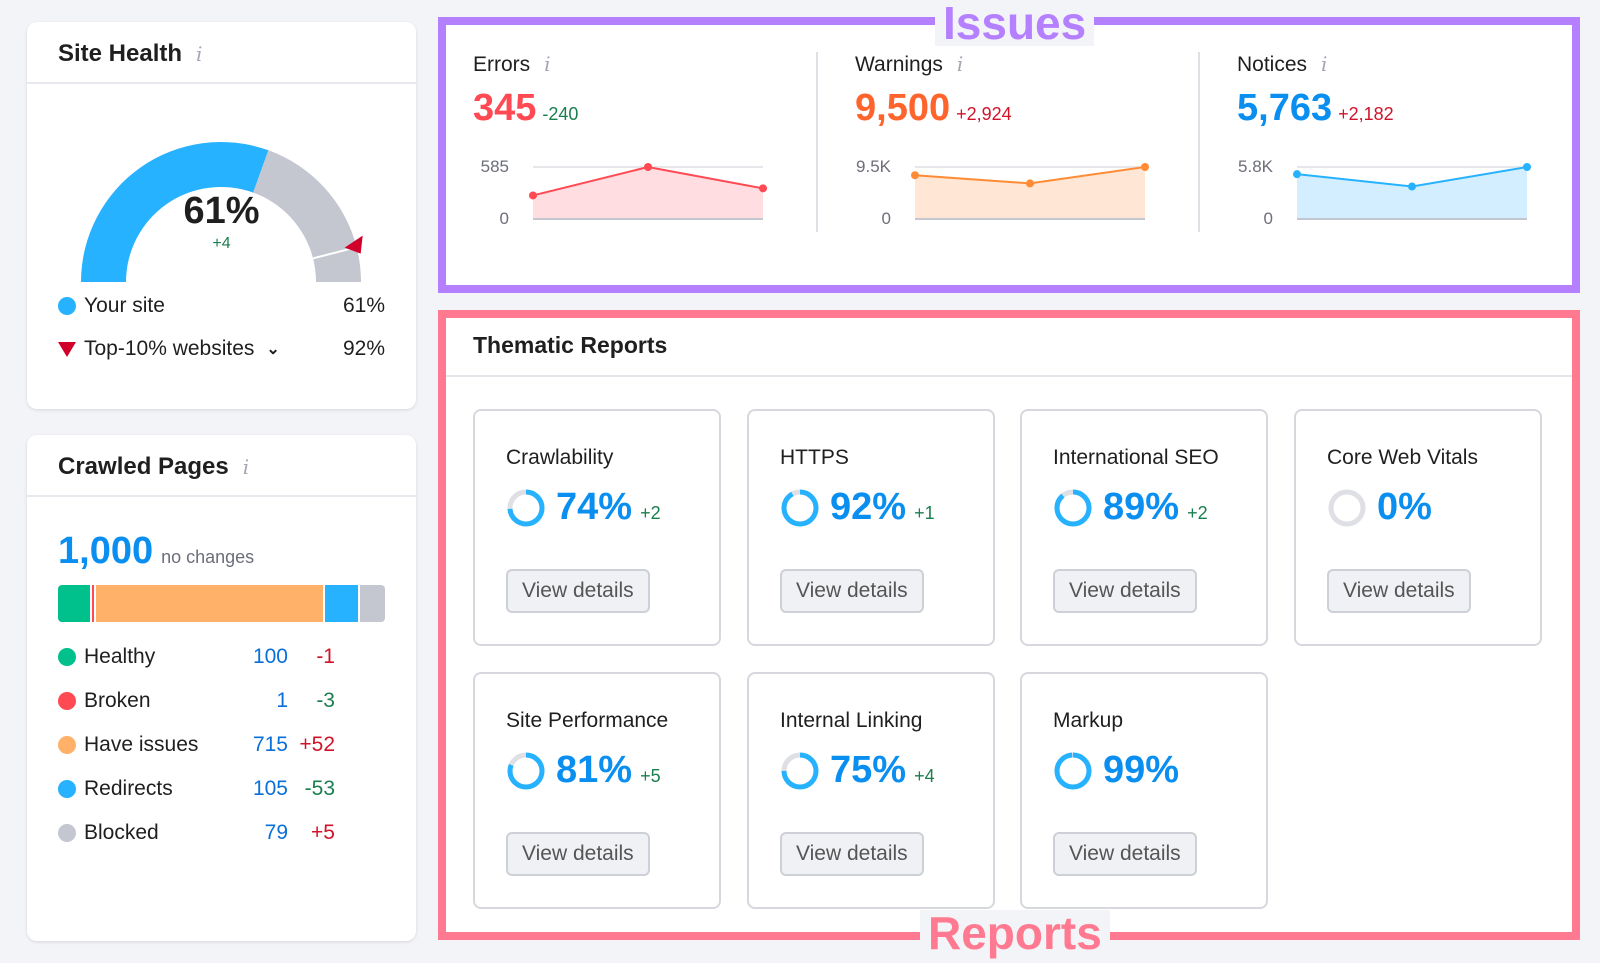 This screenshot has width=1600, height=963. I want to click on issue-sparkline: 585 0, so click(624, 192).